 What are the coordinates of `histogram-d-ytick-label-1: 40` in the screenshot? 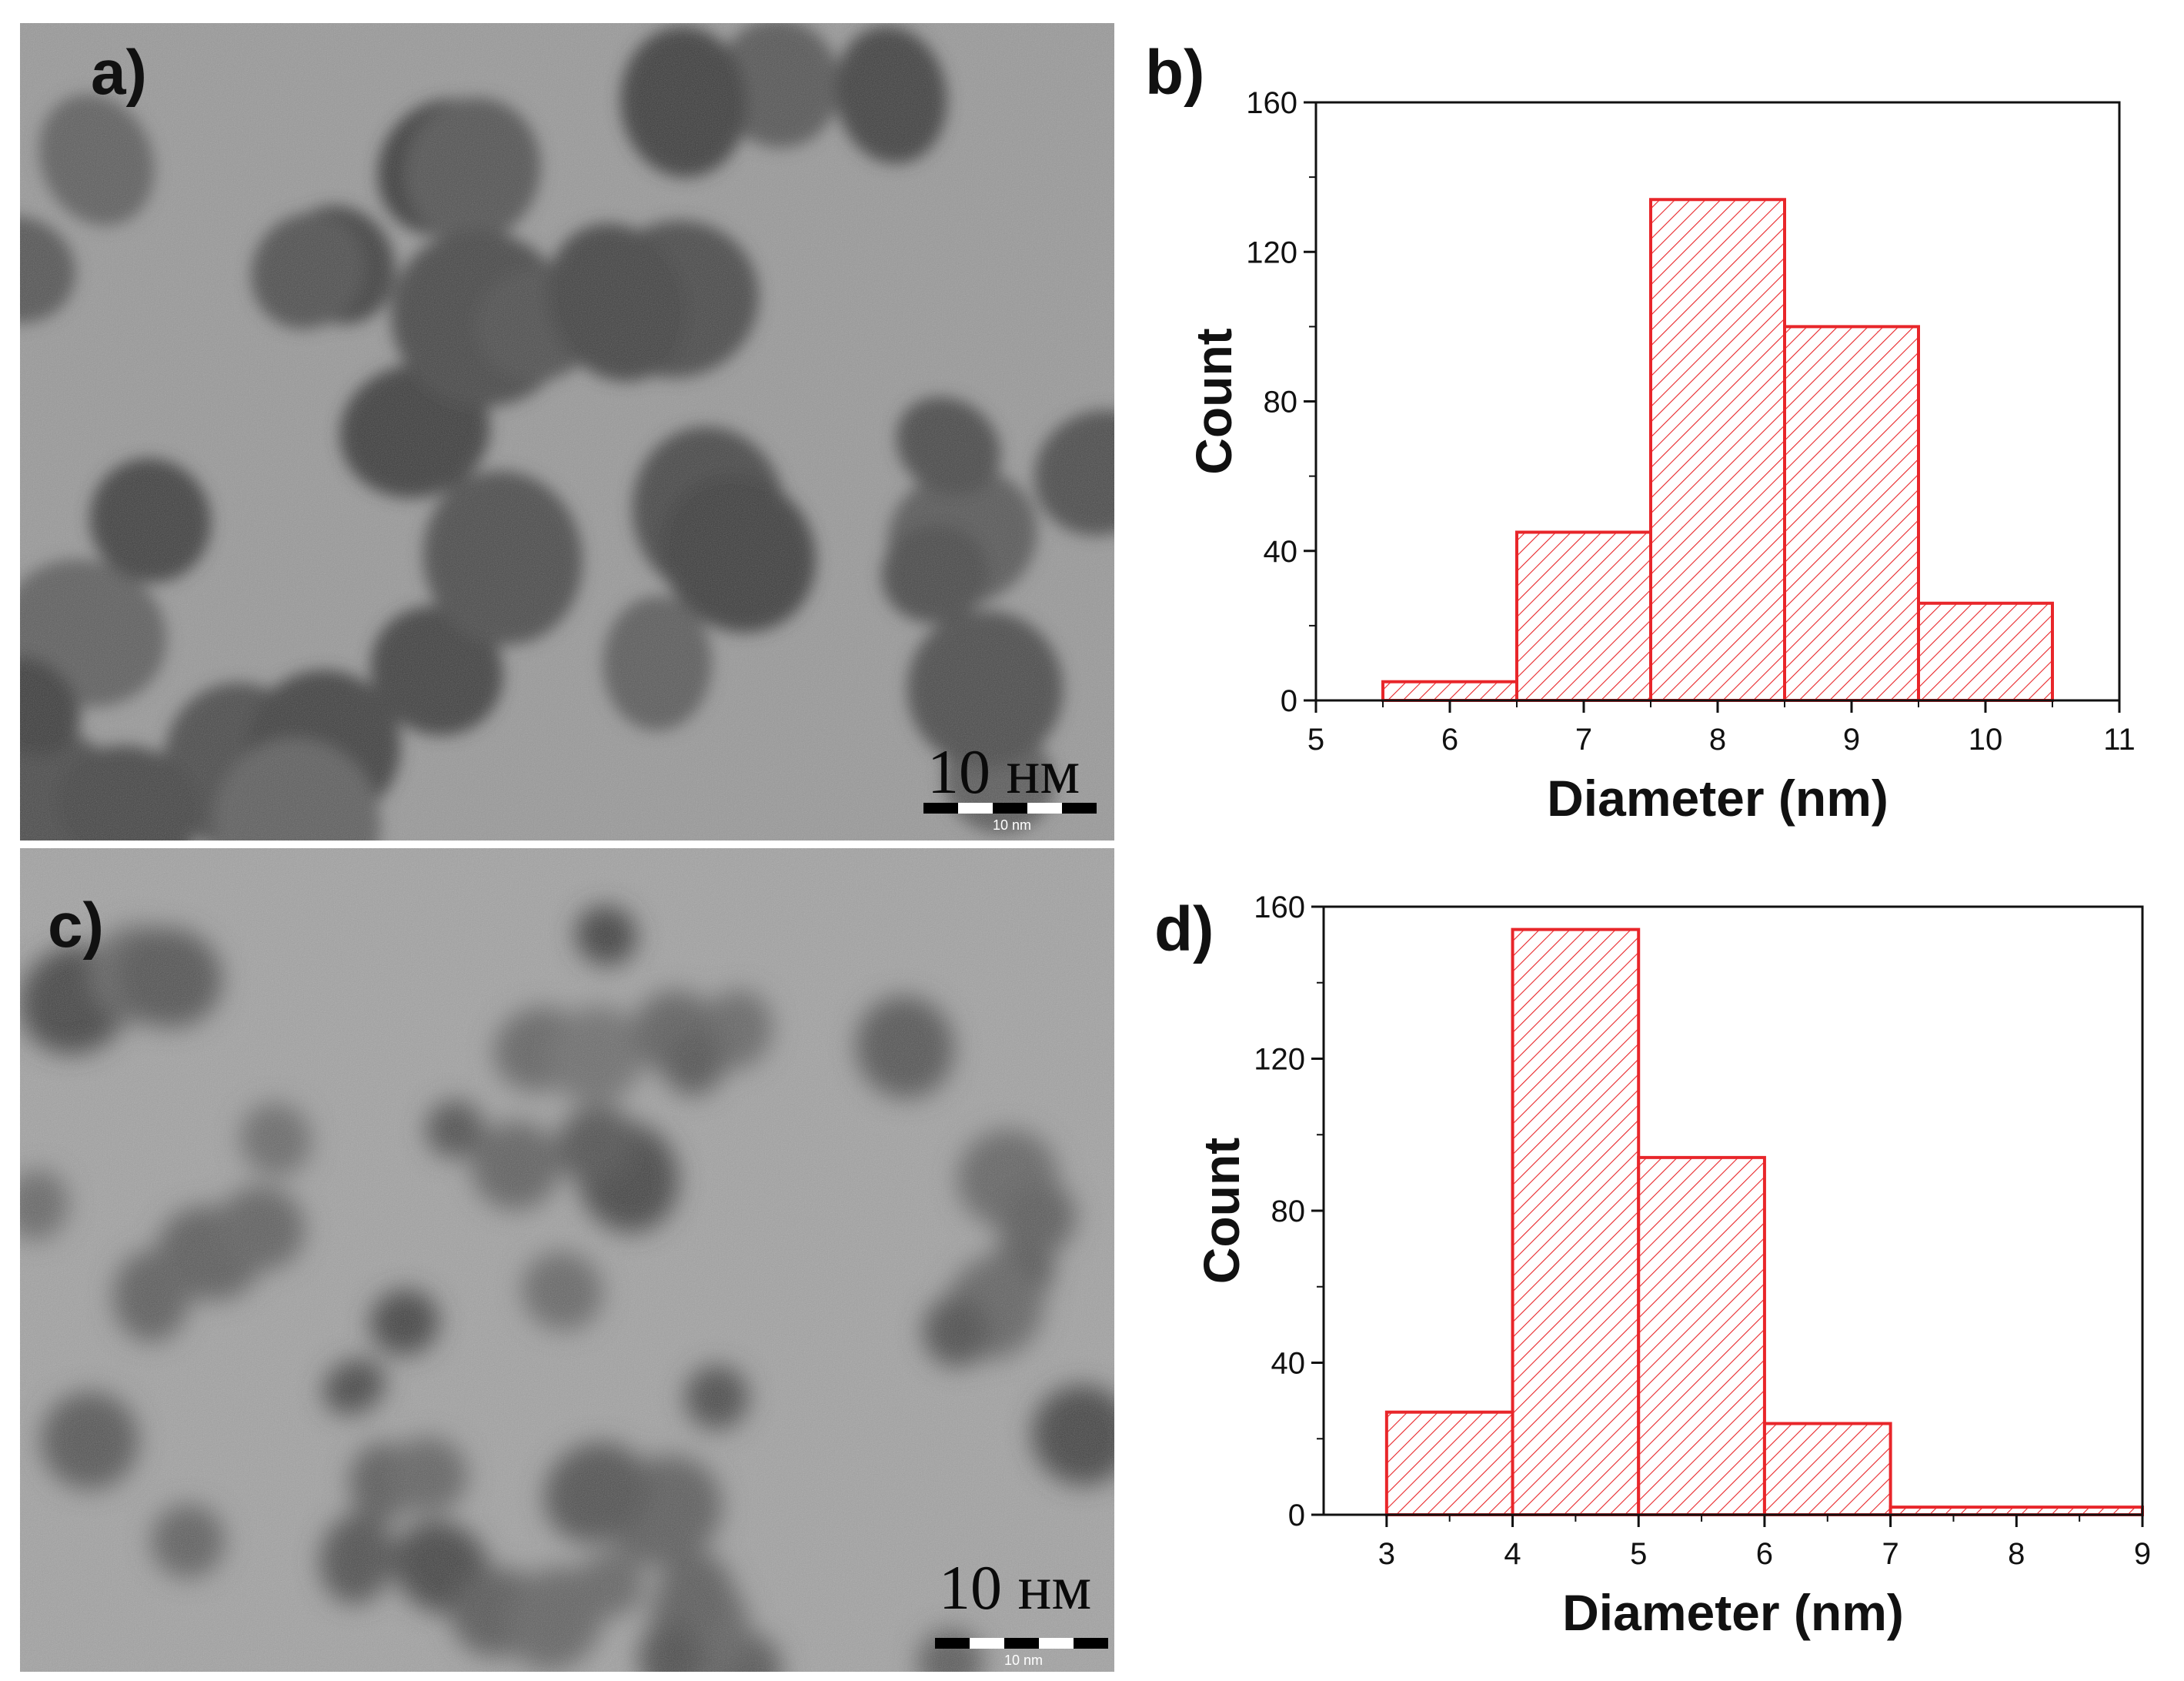 It's located at (1288, 1364).